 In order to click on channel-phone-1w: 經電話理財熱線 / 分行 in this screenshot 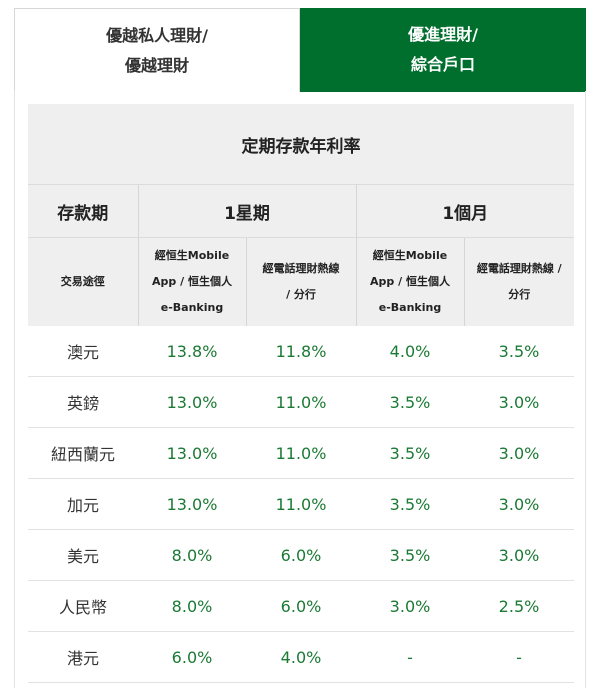, I will do `click(300, 281)`.